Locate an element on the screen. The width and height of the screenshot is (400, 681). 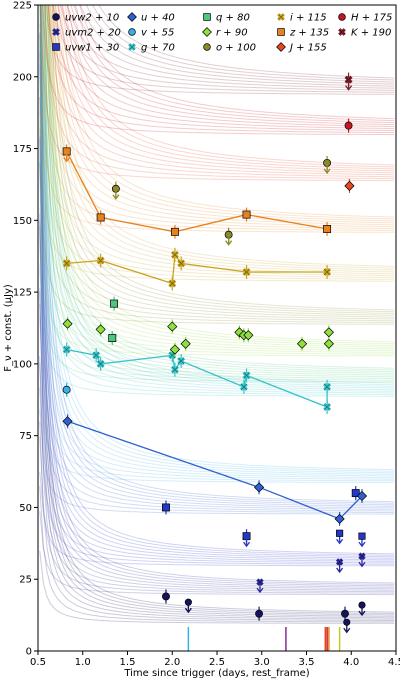
legend-label: K + 190 is located at coordinates (371, 33).